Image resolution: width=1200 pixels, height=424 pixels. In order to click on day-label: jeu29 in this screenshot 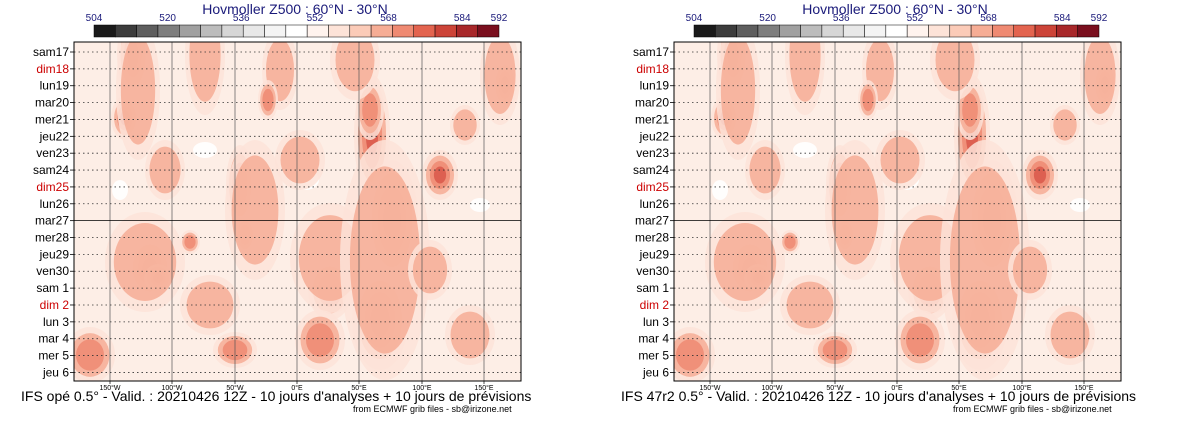, I will do `click(654, 254)`.